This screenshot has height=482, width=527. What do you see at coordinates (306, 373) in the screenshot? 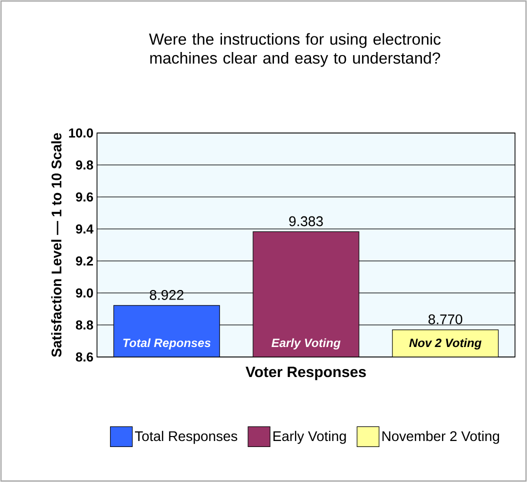
I see `x-axis-title: Voter Responses` at bounding box center [306, 373].